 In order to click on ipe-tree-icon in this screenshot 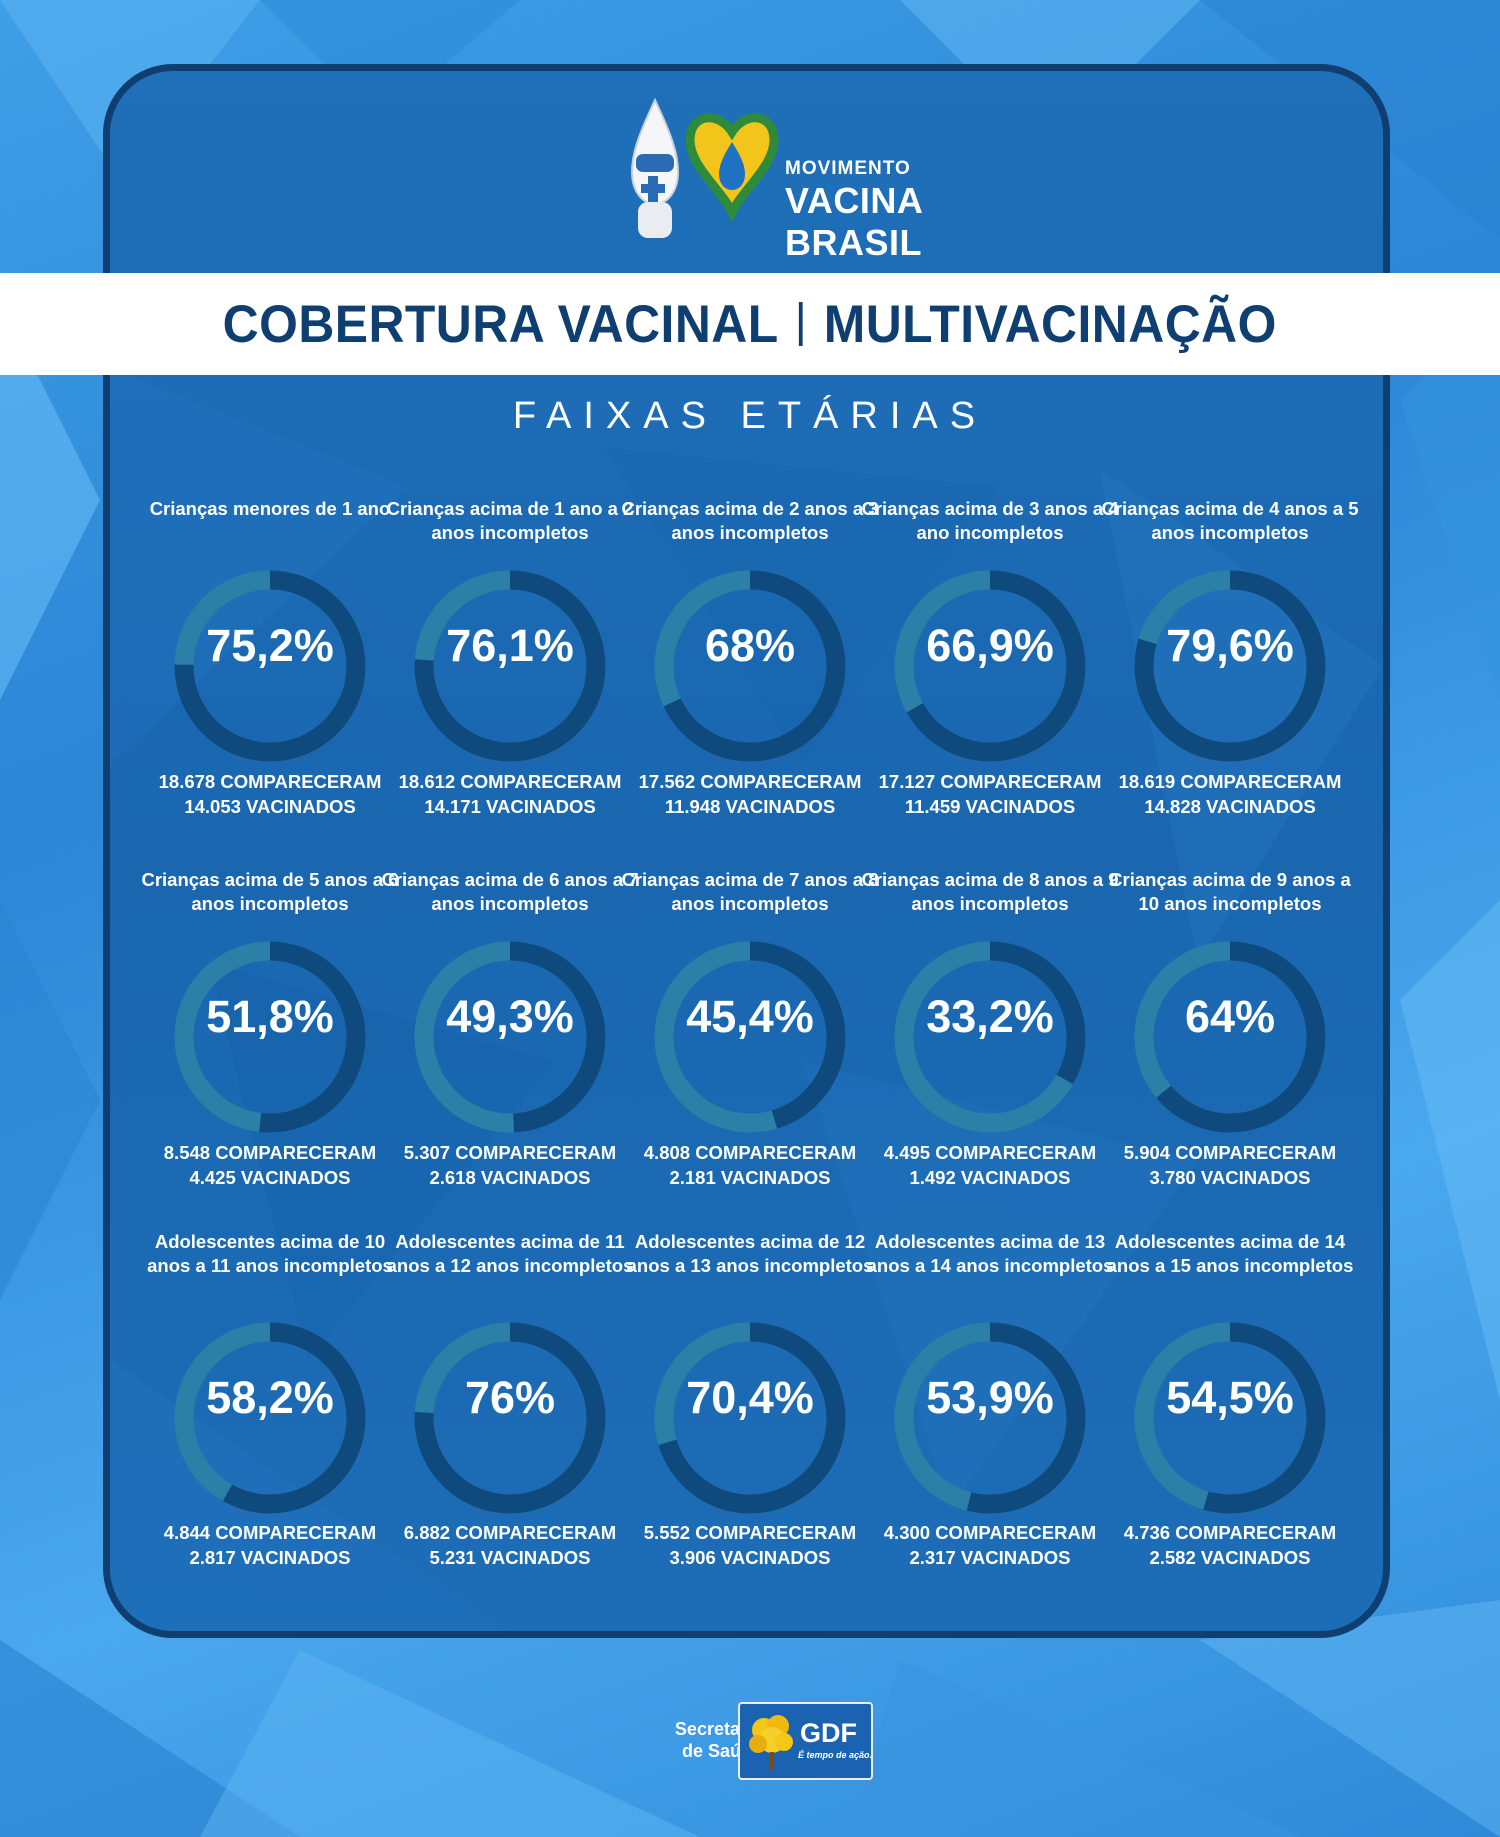, I will do `click(771, 1742)`.